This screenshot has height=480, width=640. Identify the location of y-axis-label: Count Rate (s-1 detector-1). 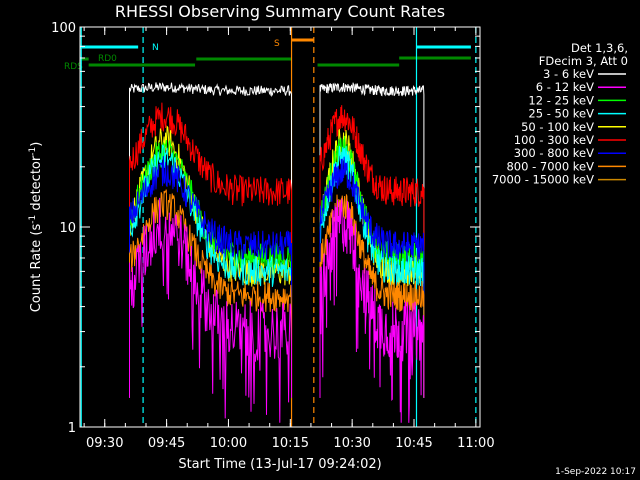
(36, 227).